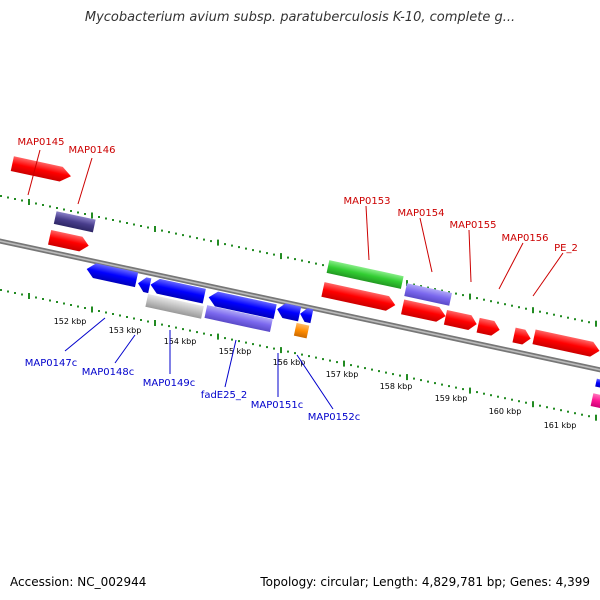 This screenshot has width=600, height=600. Describe the element at coordinates (92, 150) in the screenshot. I see `gene-label-map0146: MAP0146` at that location.